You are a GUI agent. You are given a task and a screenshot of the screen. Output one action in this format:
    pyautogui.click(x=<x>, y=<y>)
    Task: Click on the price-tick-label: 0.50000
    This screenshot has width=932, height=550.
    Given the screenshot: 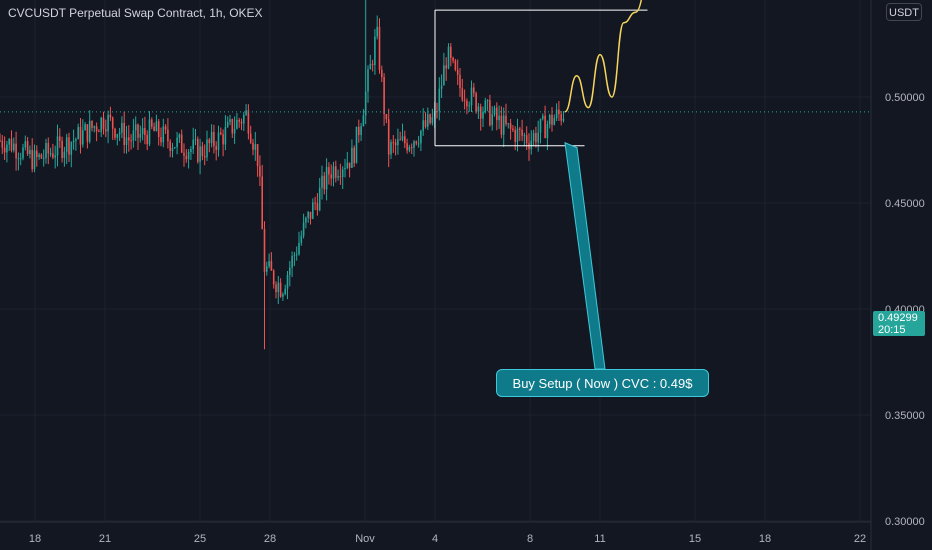 What is the action you would take?
    pyautogui.click(x=905, y=98)
    